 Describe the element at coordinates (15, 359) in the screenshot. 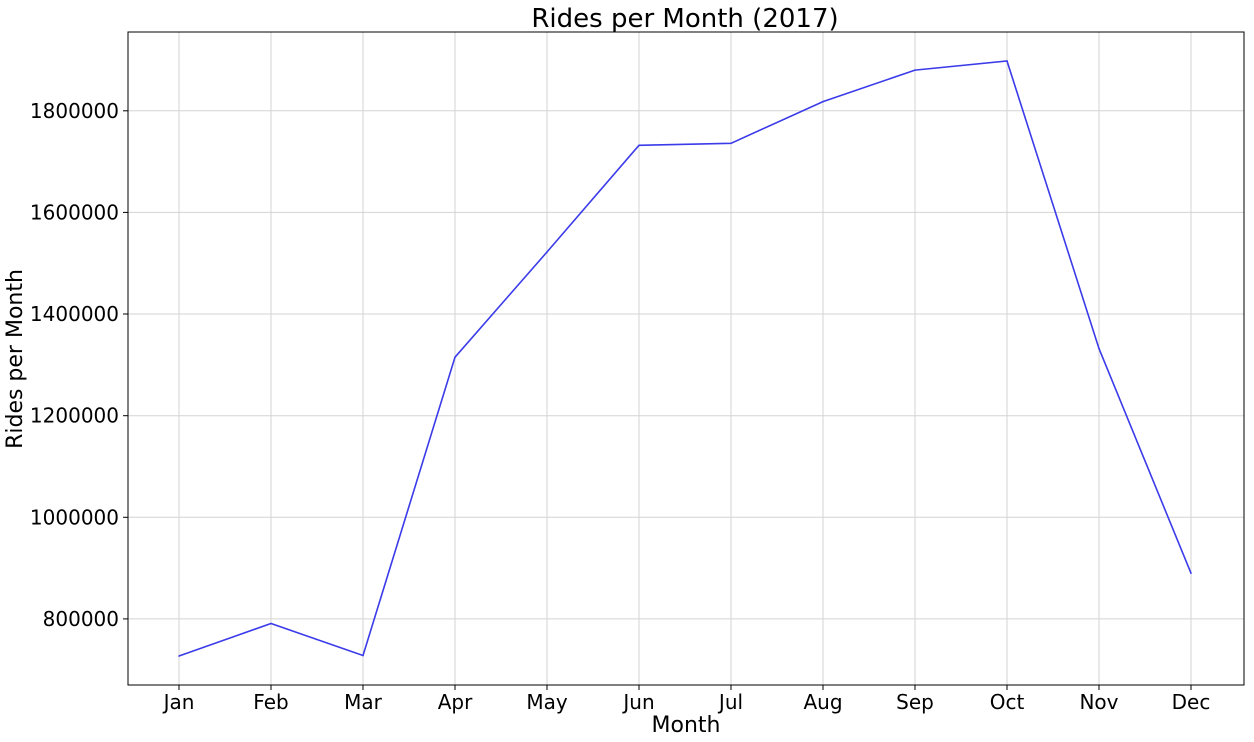

I see `y-axis-title: Rides per Month` at that location.